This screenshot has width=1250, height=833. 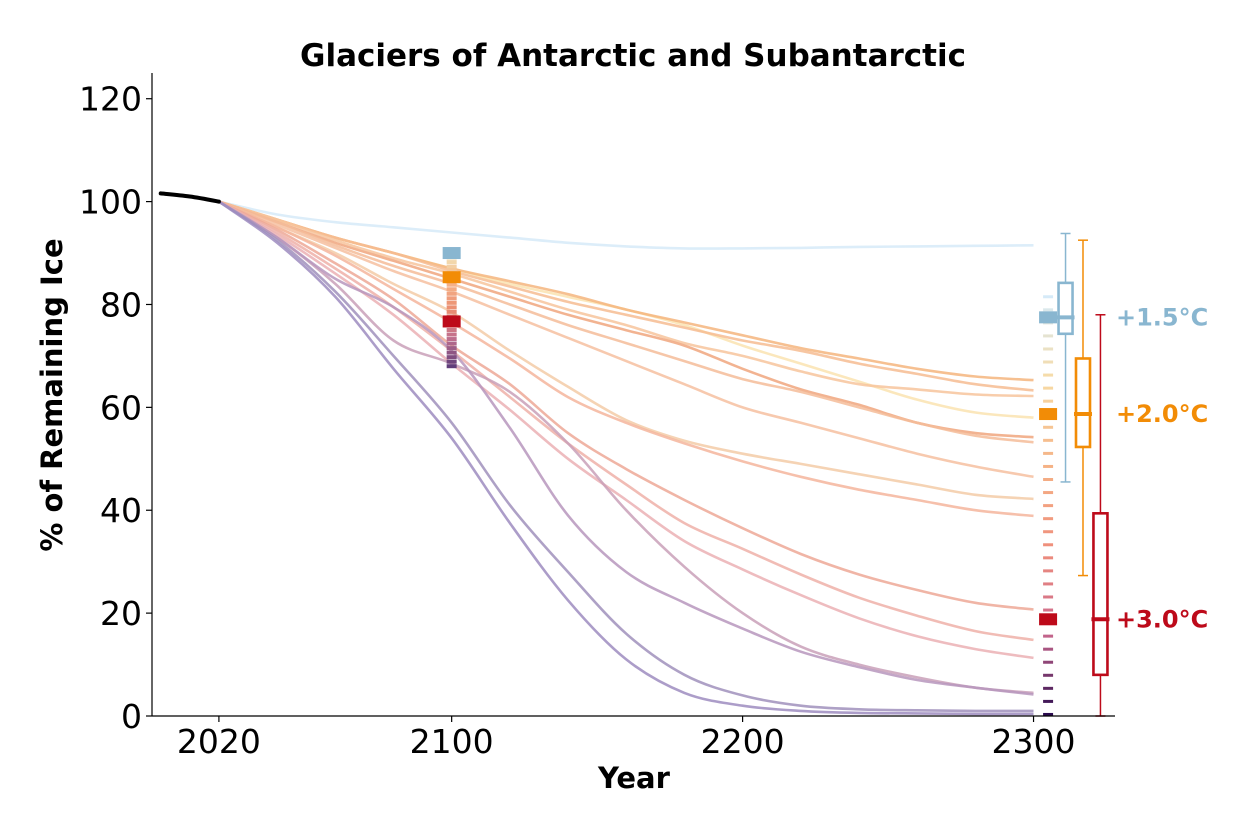 What do you see at coordinates (626, 738) in the screenshot?
I see `x-ticks: 2020 2100 2200 2300` at bounding box center [626, 738].